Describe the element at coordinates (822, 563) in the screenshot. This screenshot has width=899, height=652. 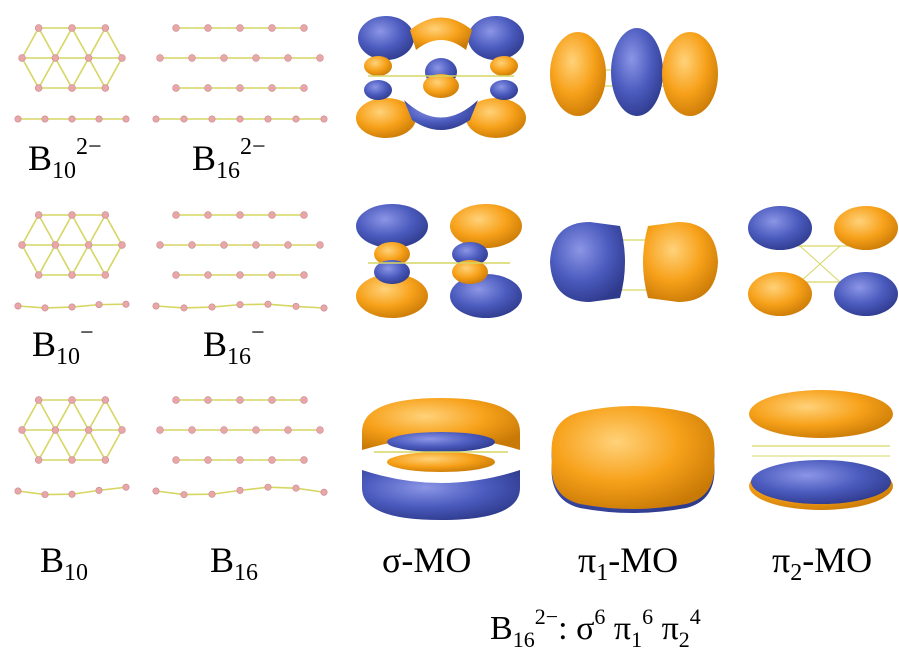
I see `label-pi2-mo: π2-MO` at that location.